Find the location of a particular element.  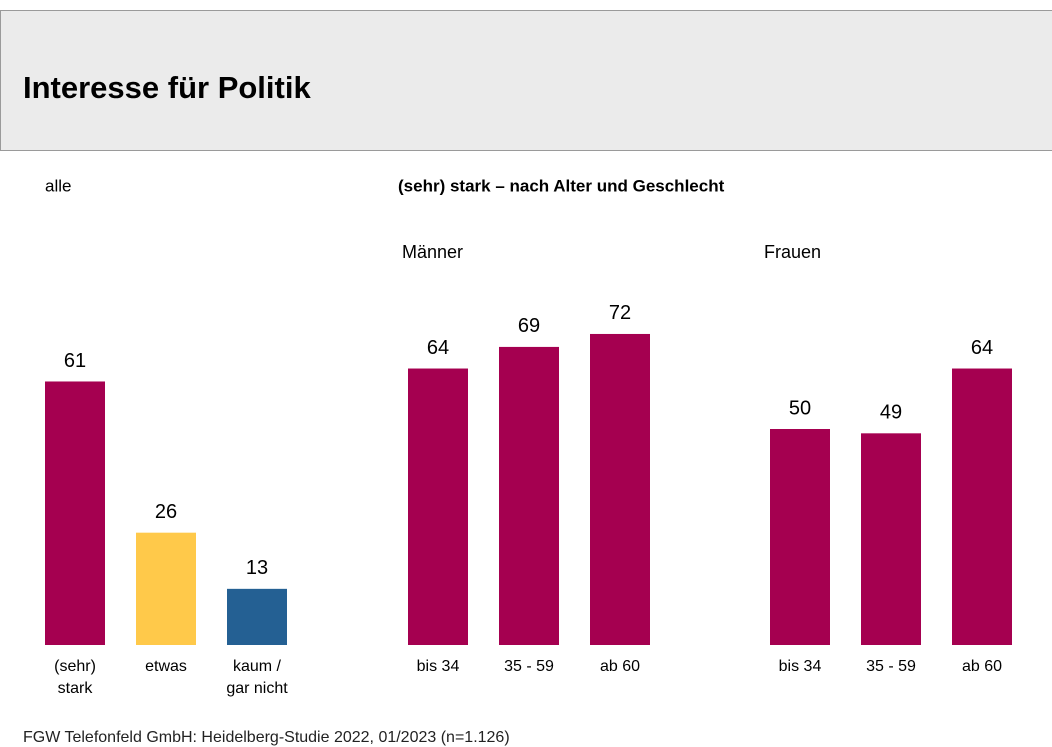

page-title: Interesse für Politik is located at coordinates (167, 87).